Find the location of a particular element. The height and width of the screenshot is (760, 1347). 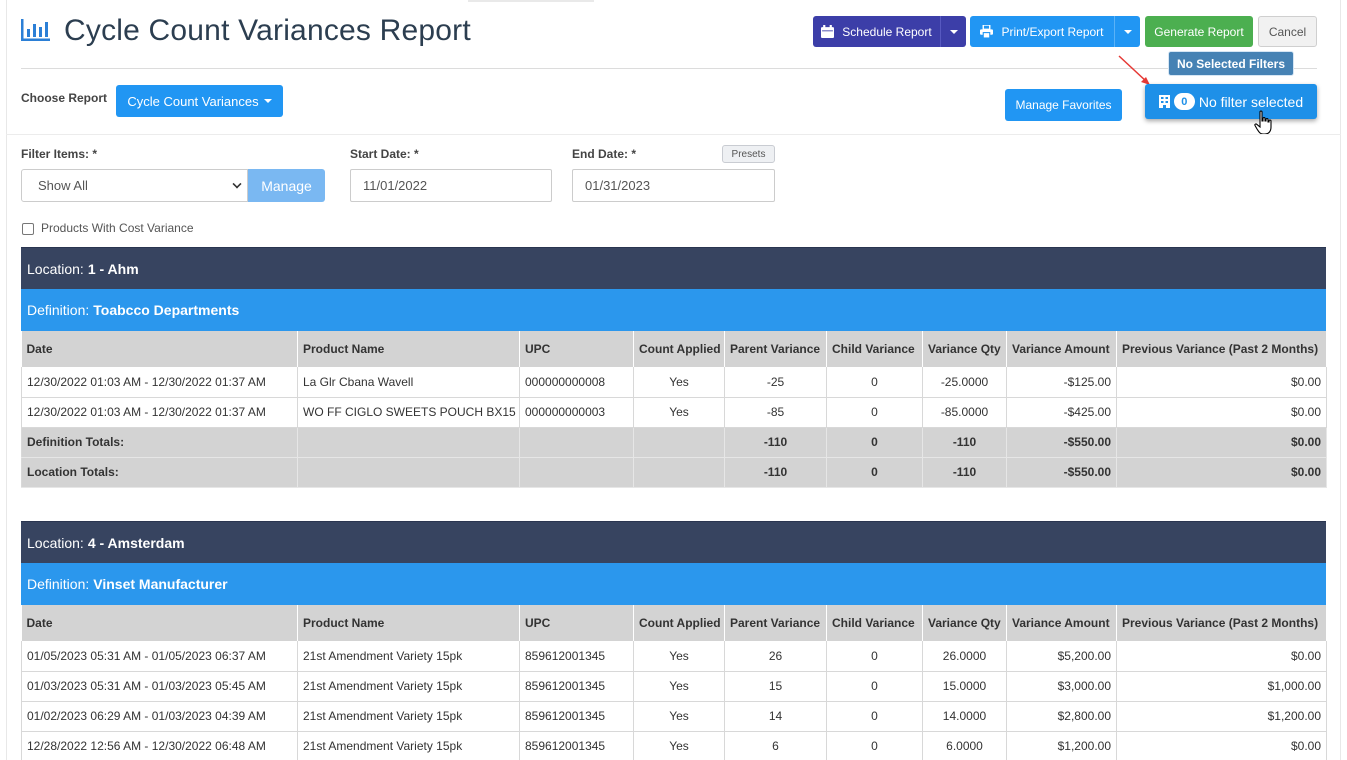

location-name: 4 - Amsterdam is located at coordinates (136, 542).